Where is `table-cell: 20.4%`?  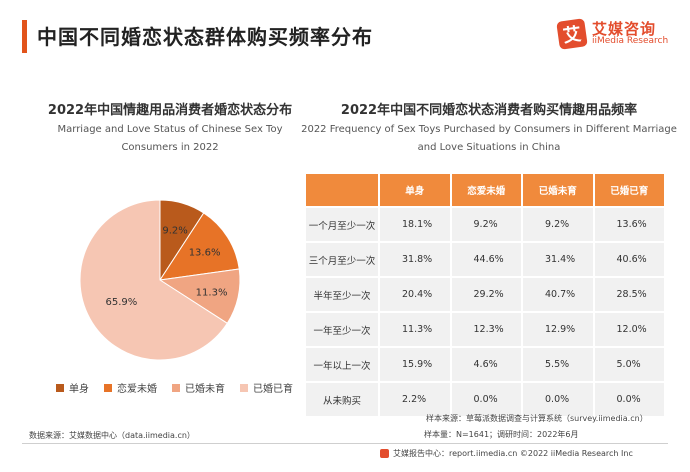
table-cell: 20.4% is located at coordinates (416, 294).